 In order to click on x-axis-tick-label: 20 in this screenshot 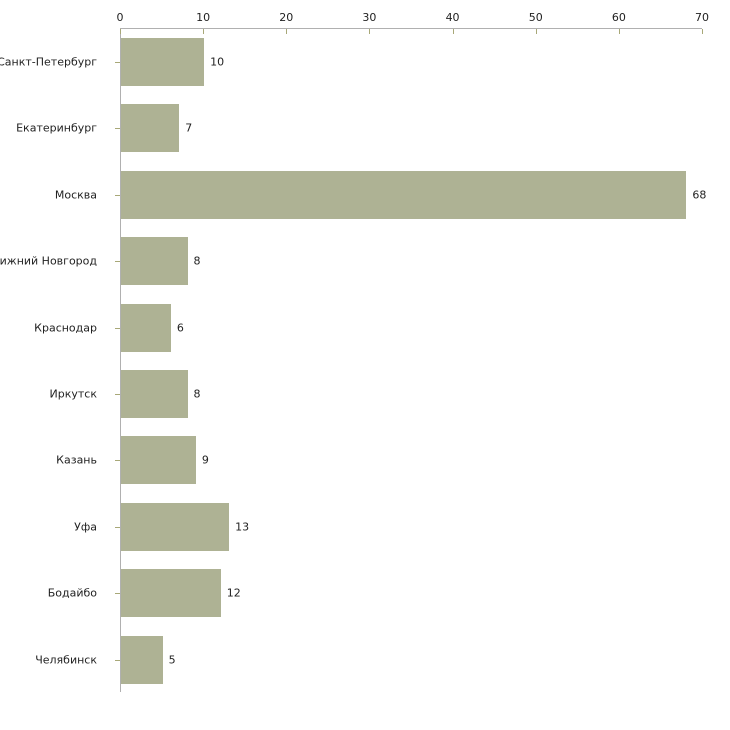, I will do `click(286, 17)`.